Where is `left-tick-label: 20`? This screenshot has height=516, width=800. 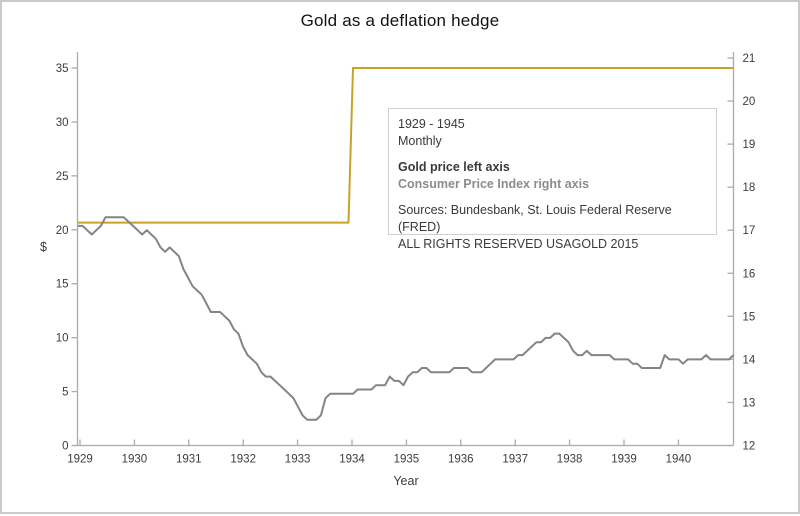 left-tick-label: 20 is located at coordinates (62, 231).